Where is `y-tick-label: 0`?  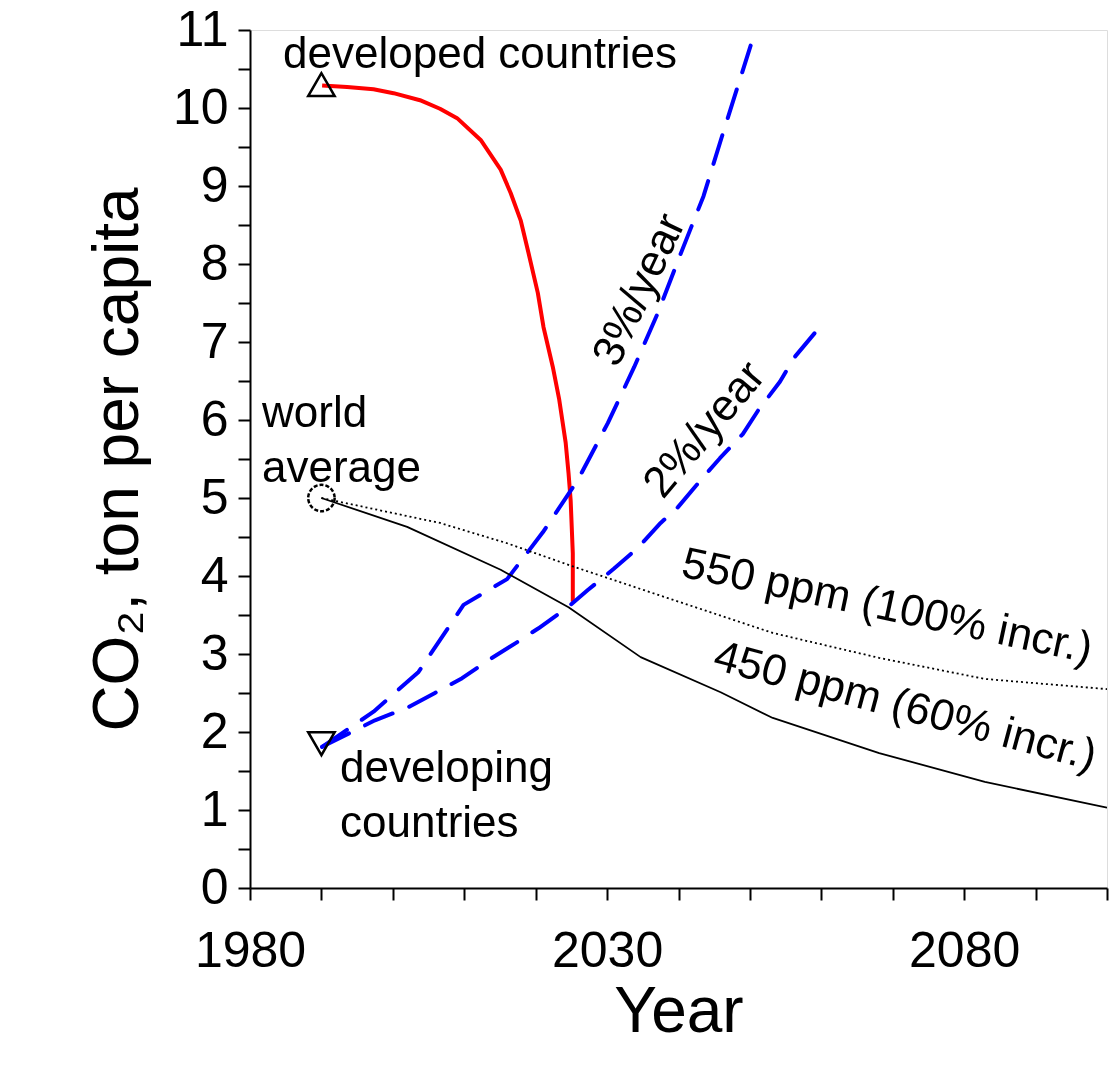
y-tick-label: 0 is located at coordinates (214, 886).